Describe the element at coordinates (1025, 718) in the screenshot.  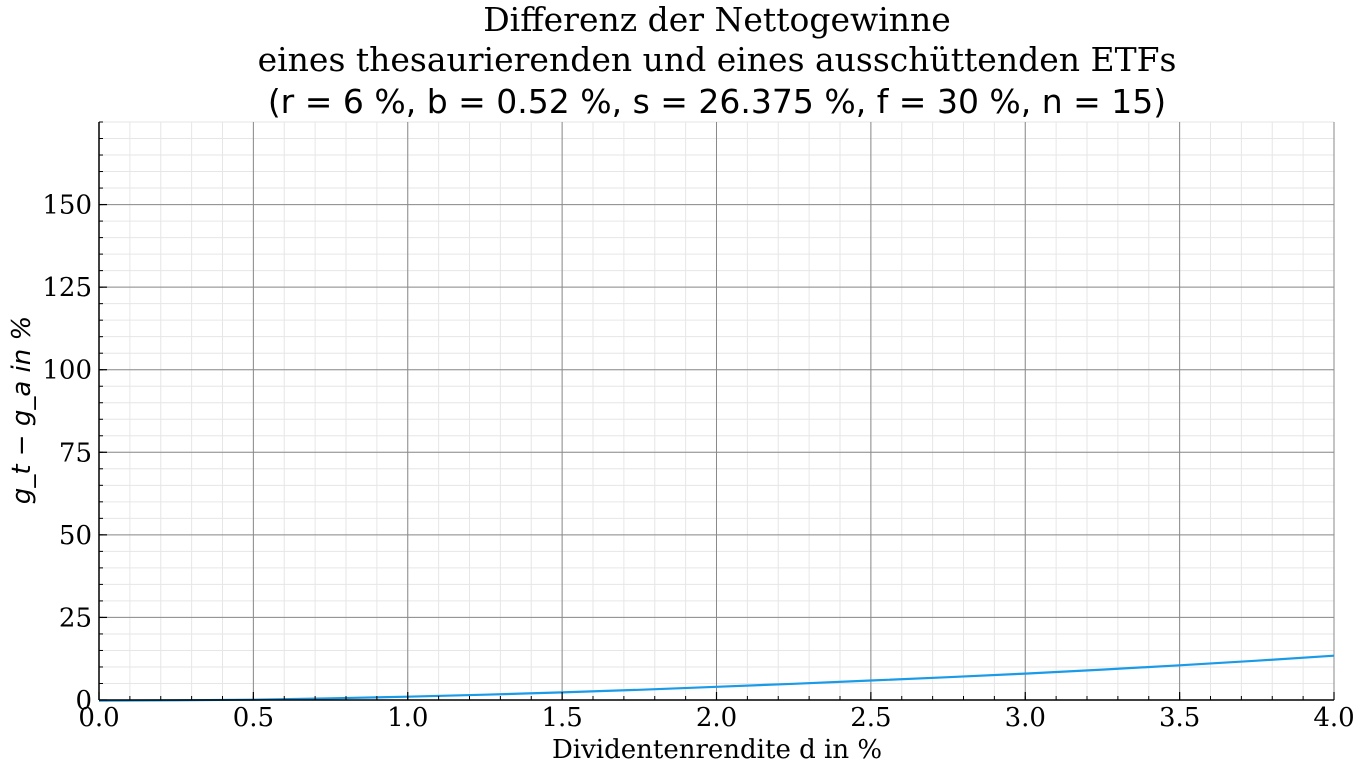
I see `x-tick-label: 3.0` at that location.